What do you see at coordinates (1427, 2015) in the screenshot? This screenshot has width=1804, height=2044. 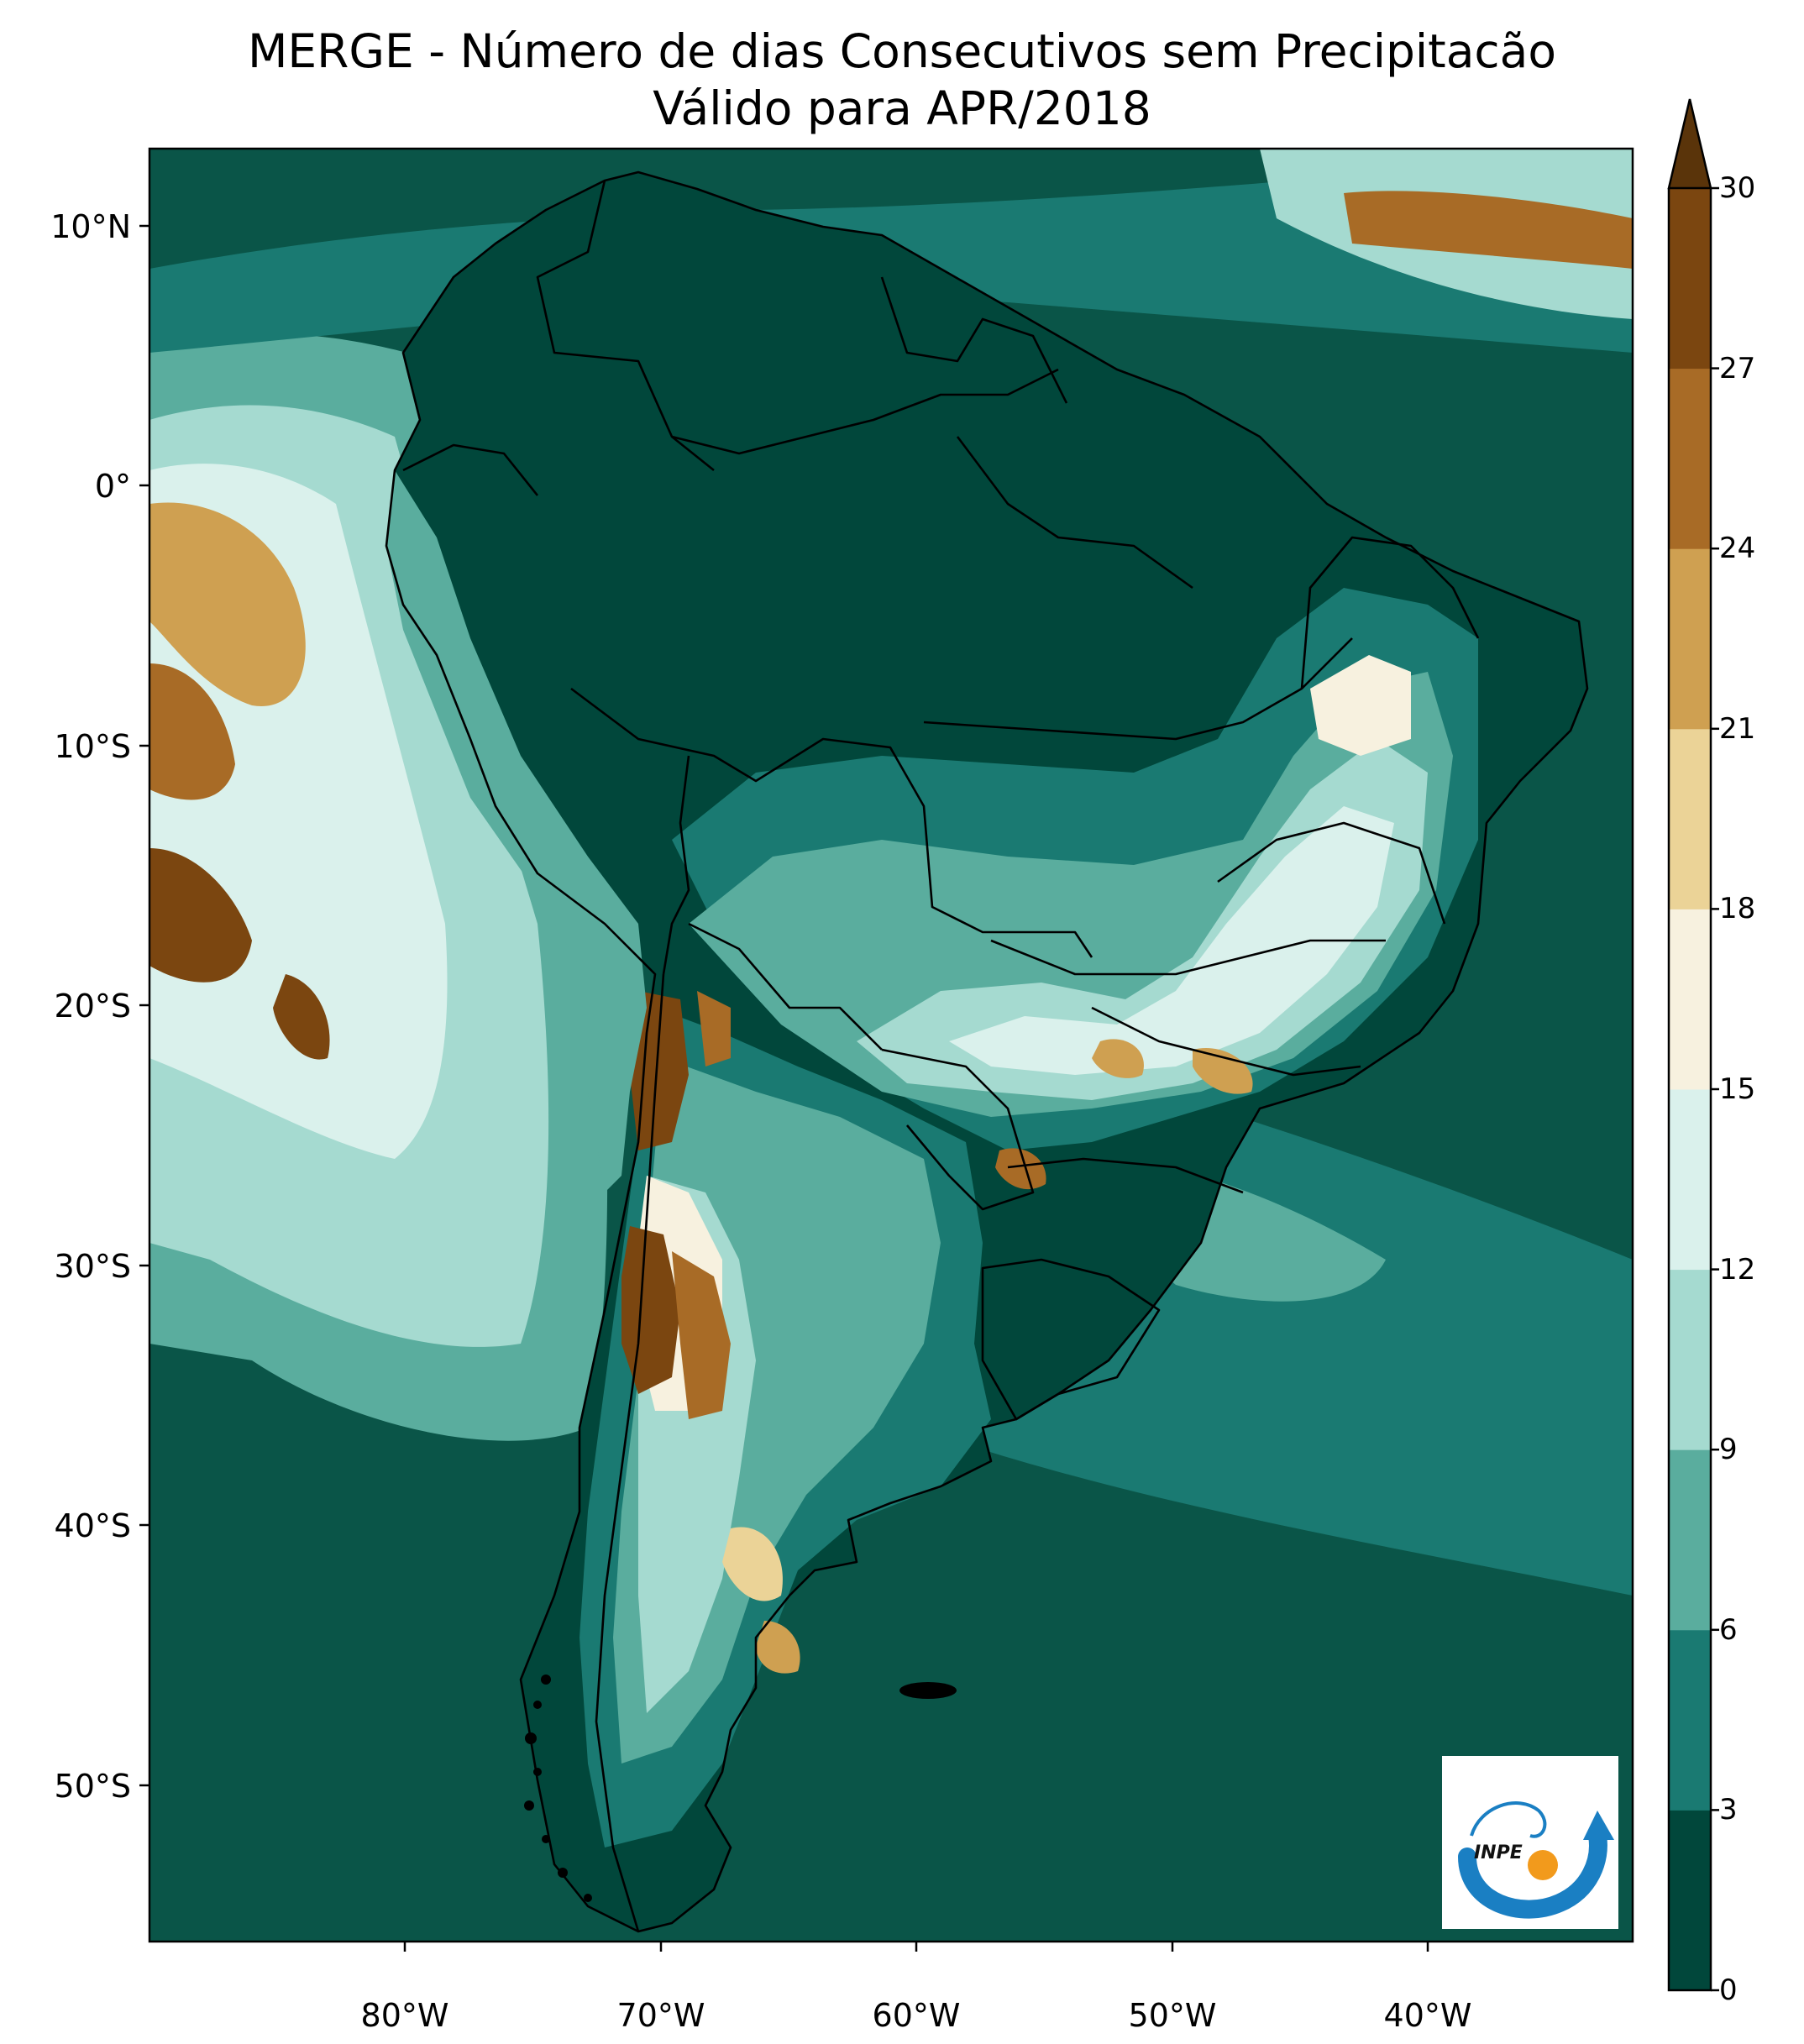 I see `longitude-label-40w: 40°W` at bounding box center [1427, 2015].